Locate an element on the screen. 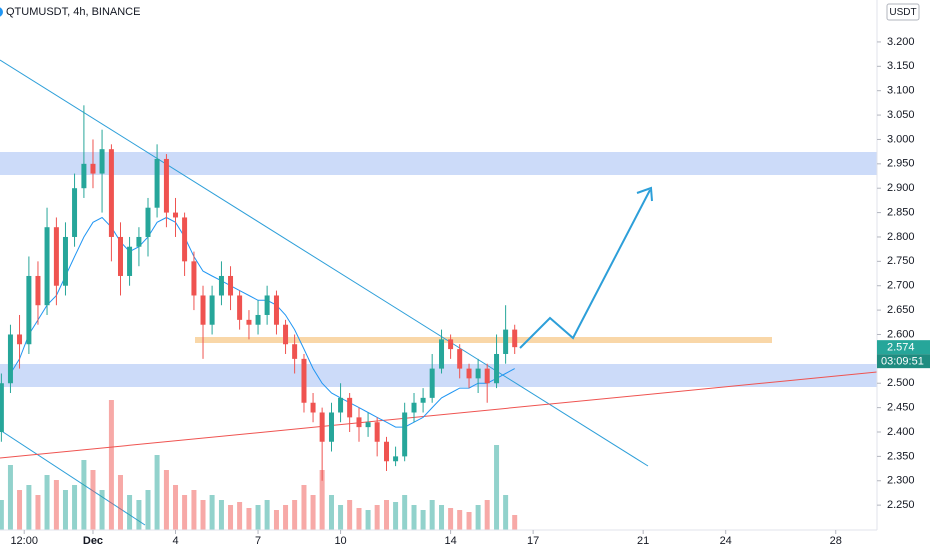 Image resolution: width=932 pixels, height=550 pixels. x-tick-label: 28 is located at coordinates (836, 541).